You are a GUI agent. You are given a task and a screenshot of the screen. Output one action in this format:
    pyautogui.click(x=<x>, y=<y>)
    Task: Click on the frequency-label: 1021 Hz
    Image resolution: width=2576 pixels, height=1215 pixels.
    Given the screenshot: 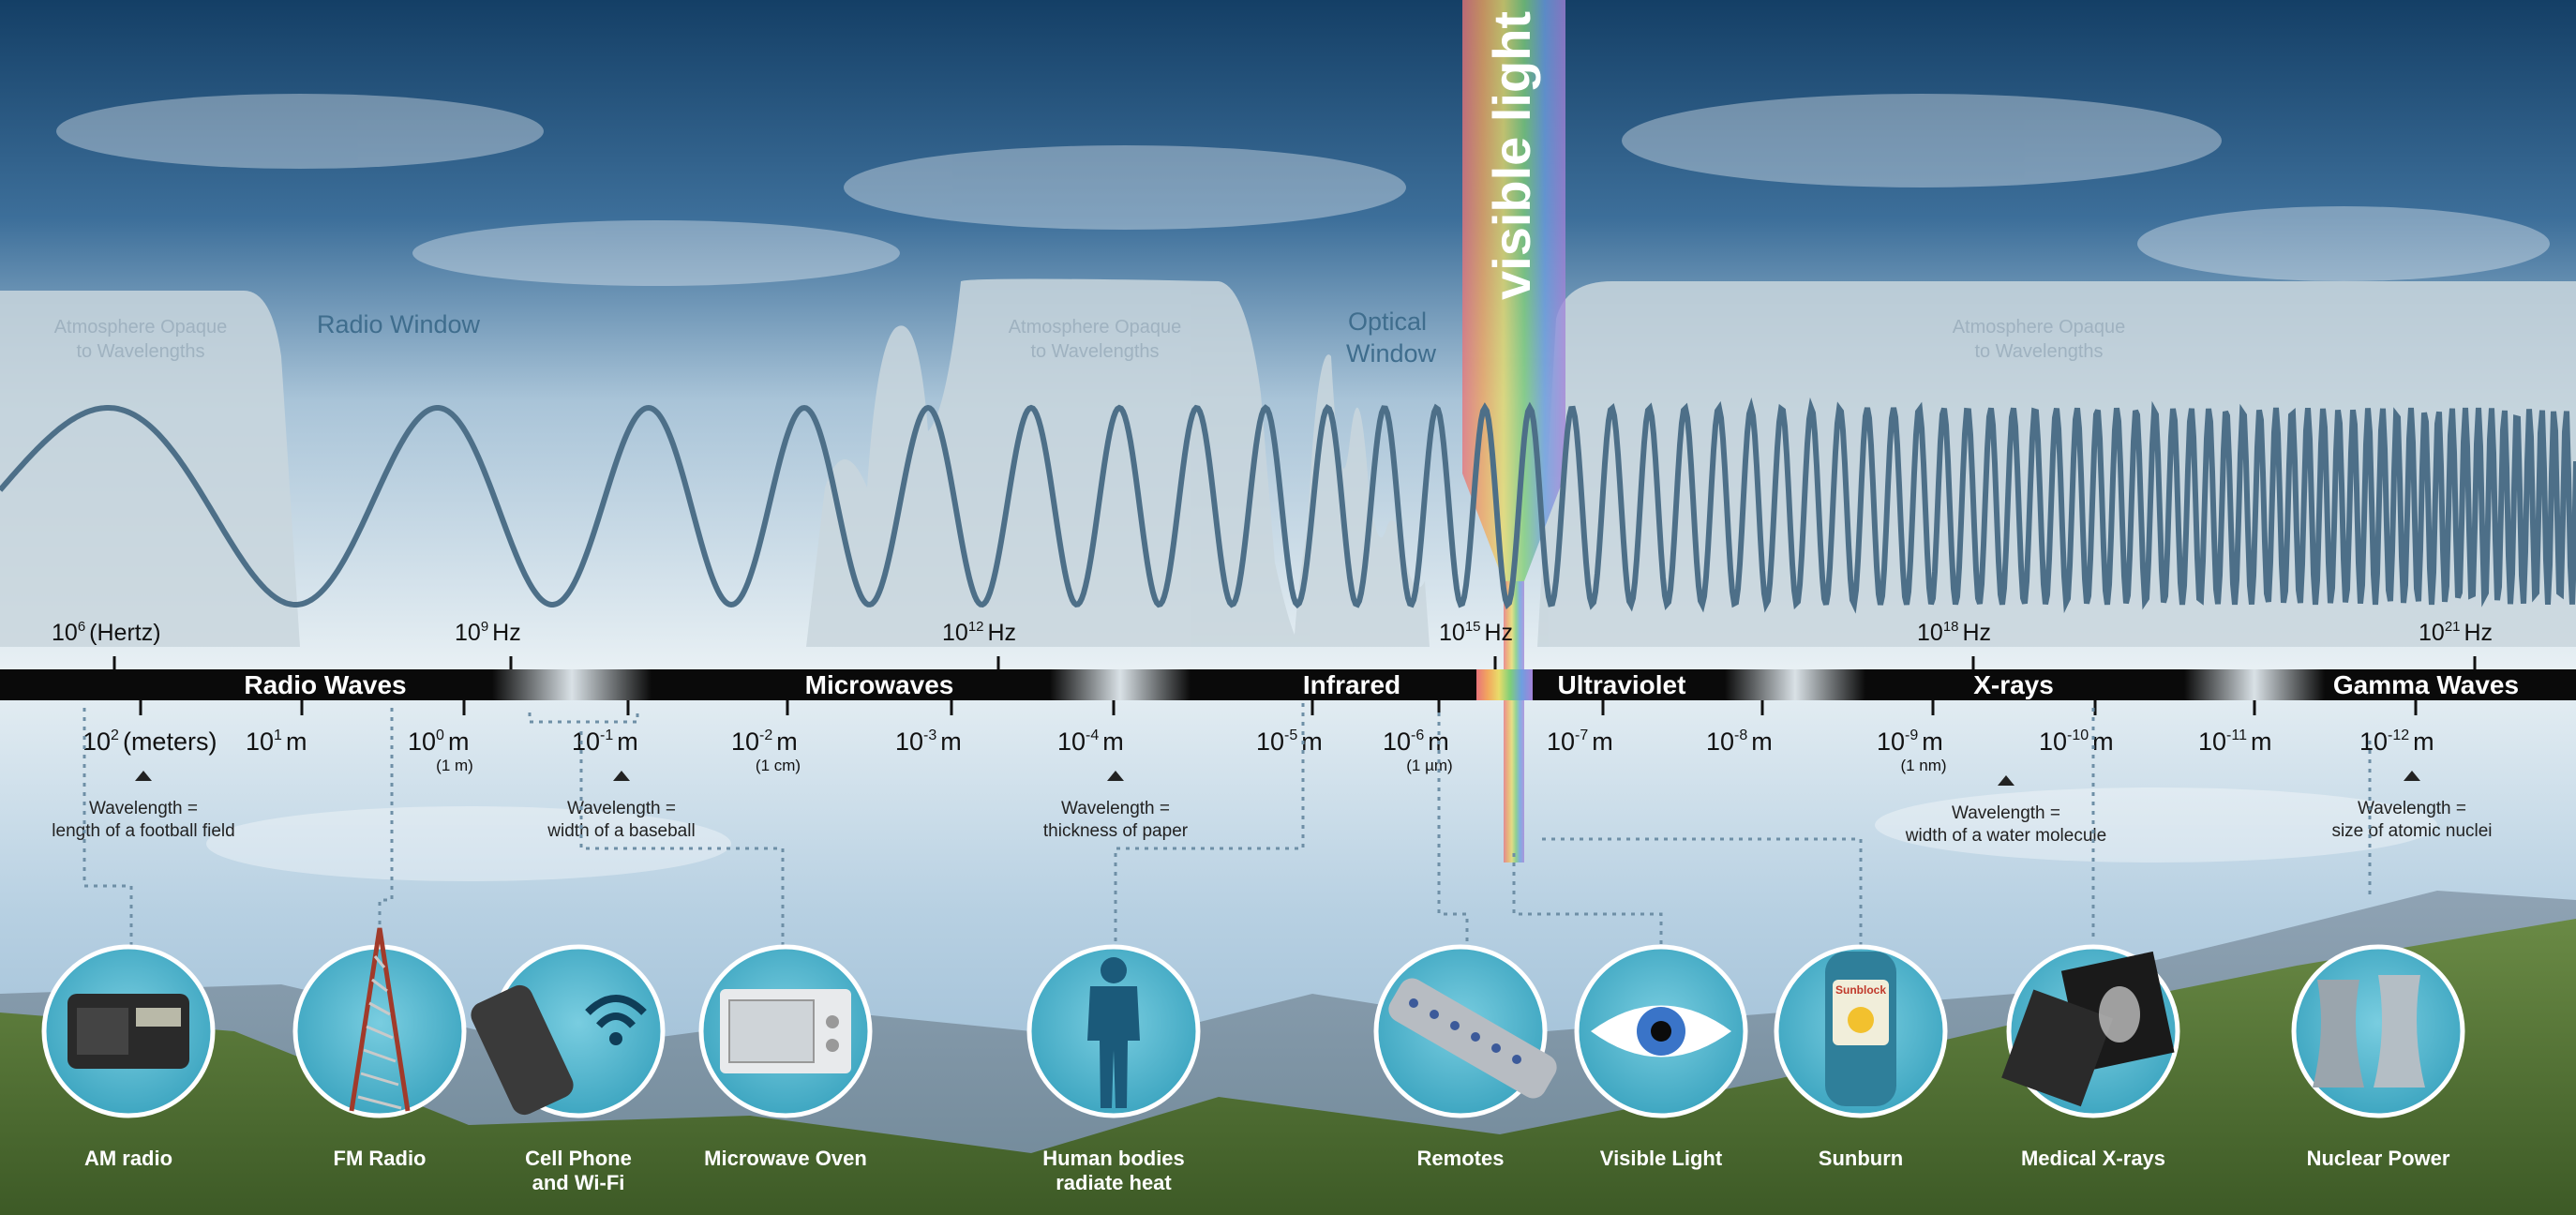 What is the action you would take?
    pyautogui.click(x=2456, y=632)
    